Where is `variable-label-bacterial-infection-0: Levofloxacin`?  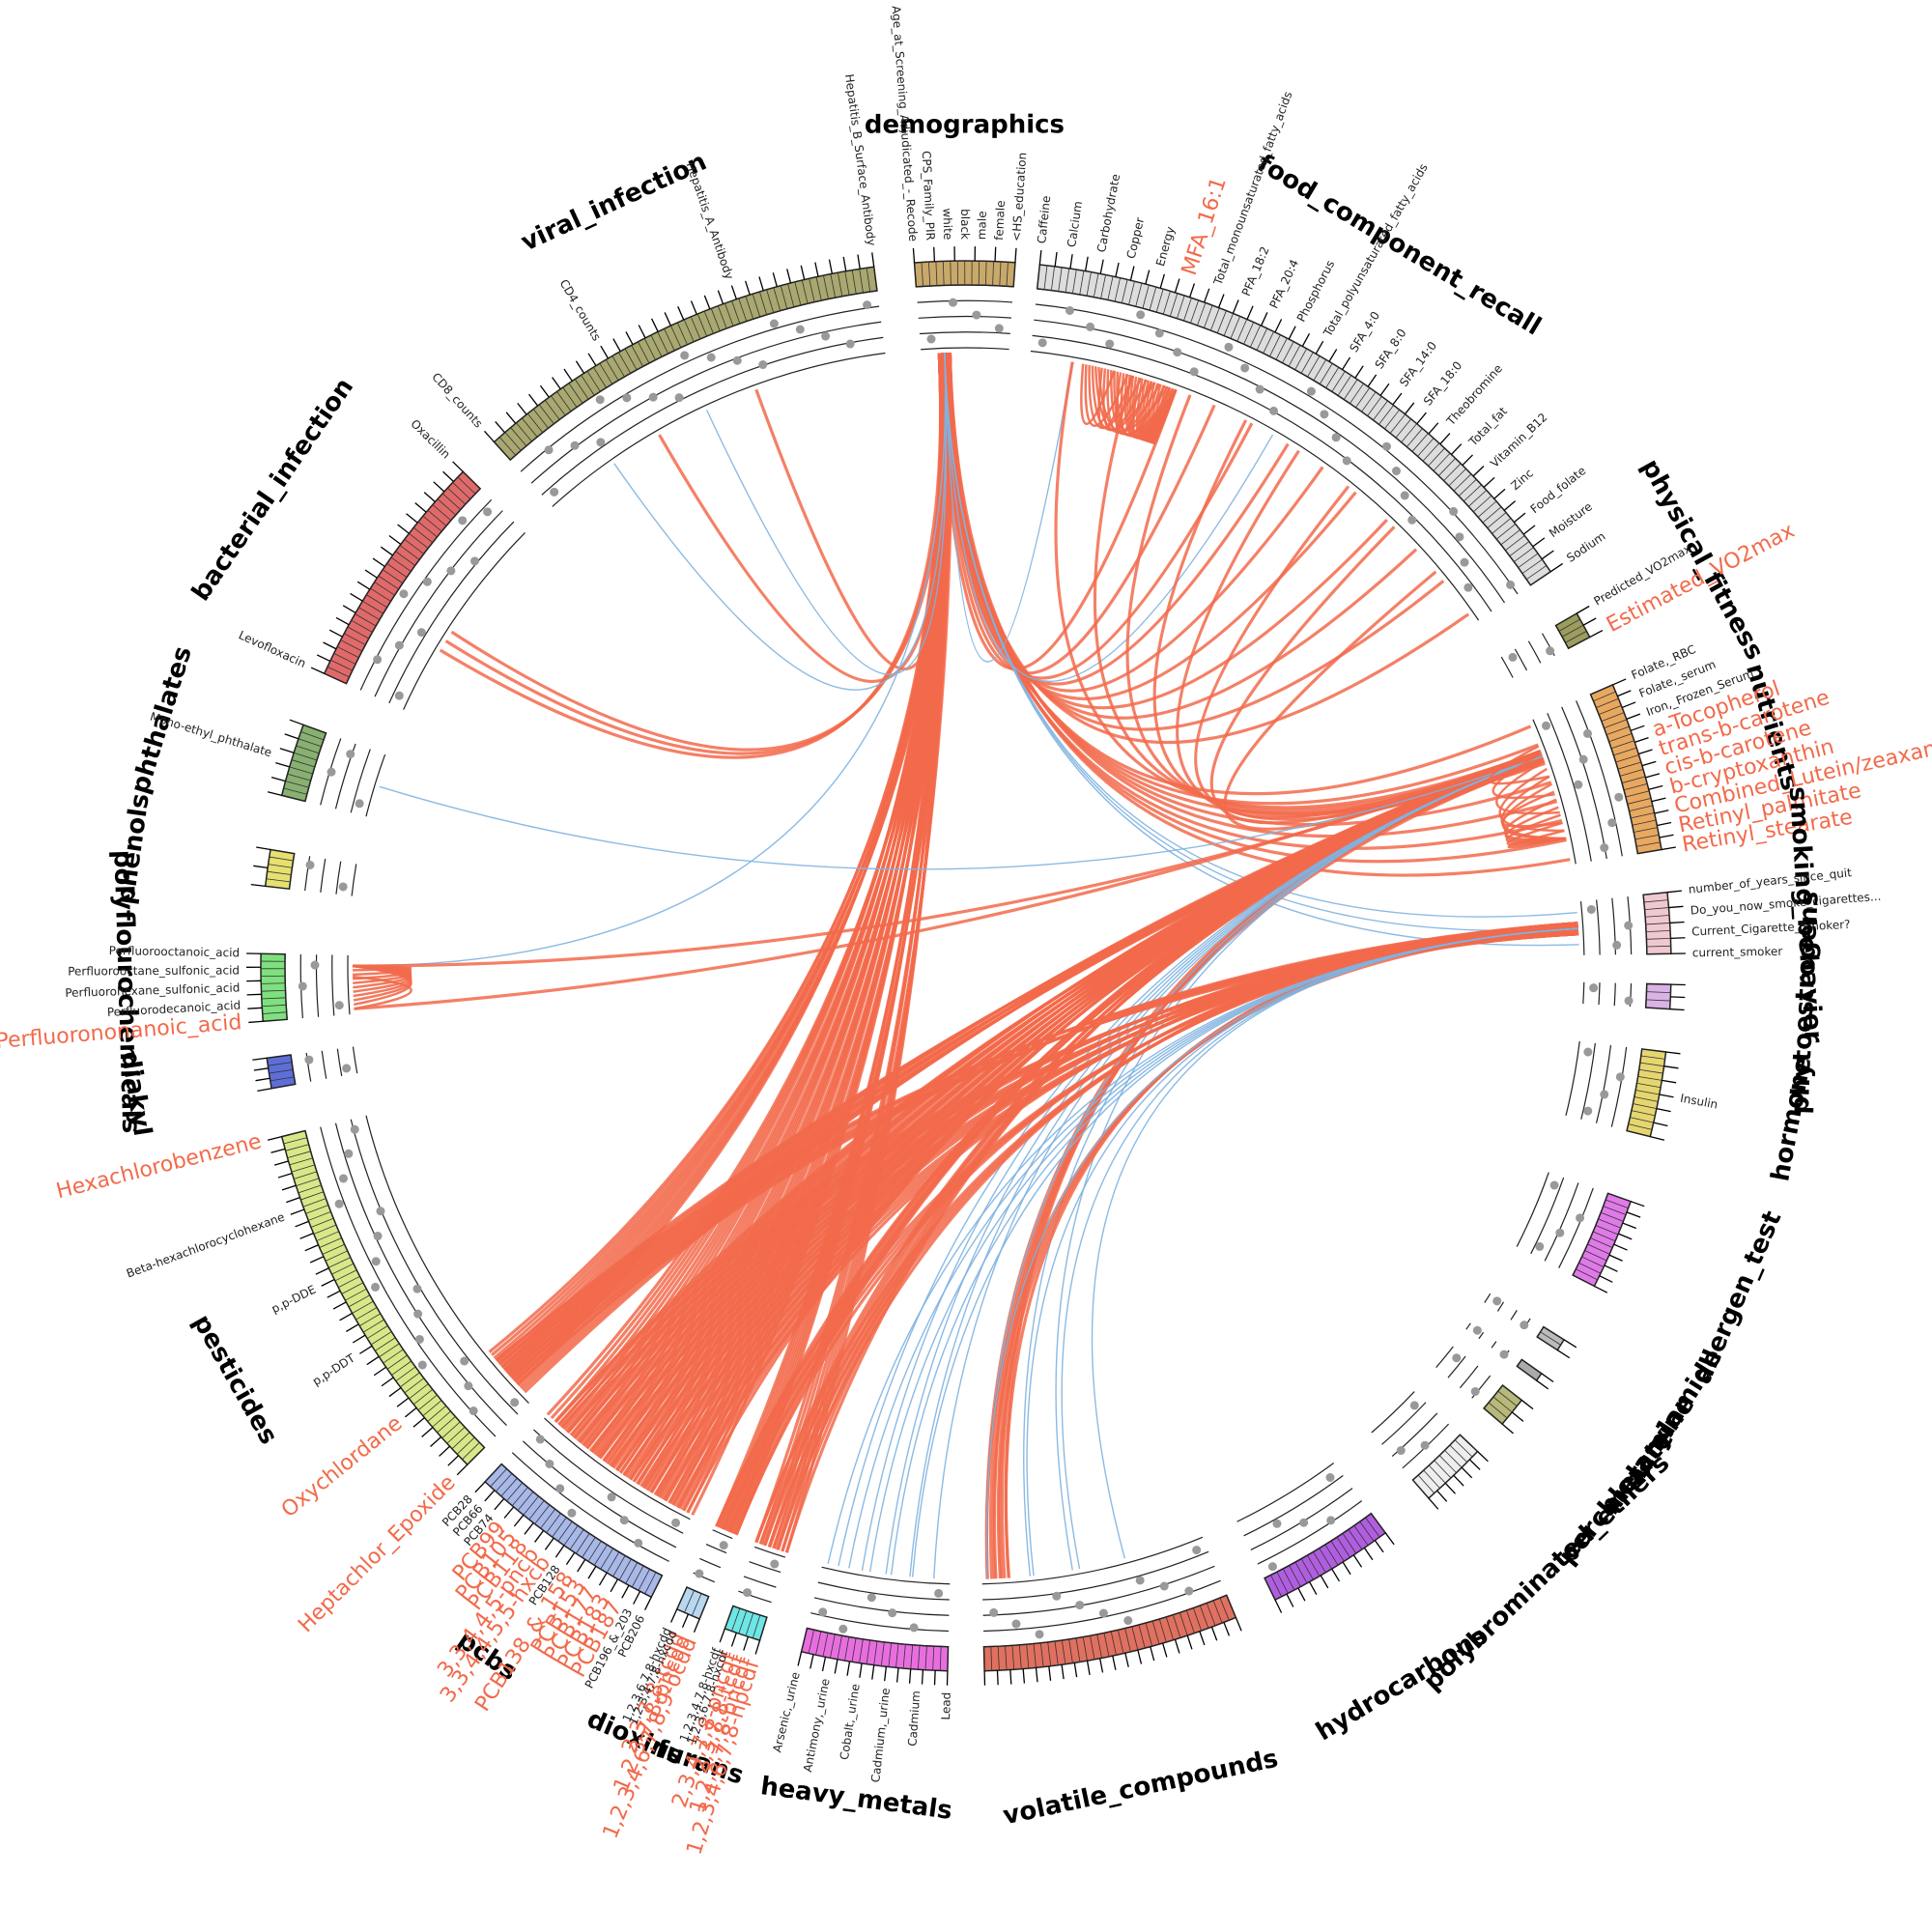
variable-label-bacterial-infection-0: Levofloxacin is located at coordinates (272, 649).